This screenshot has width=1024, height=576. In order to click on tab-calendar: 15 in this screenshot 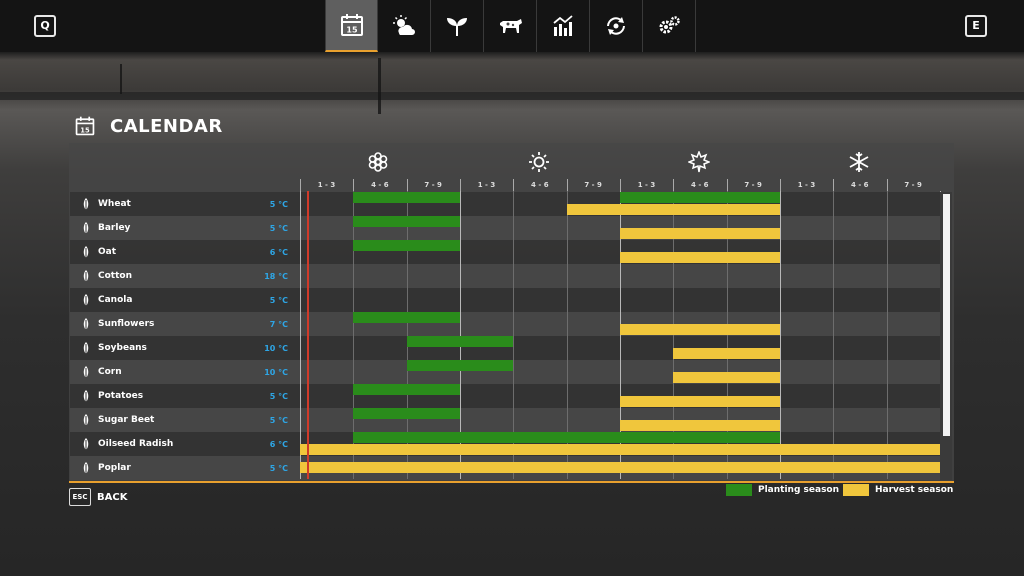, I will do `click(351, 26)`.